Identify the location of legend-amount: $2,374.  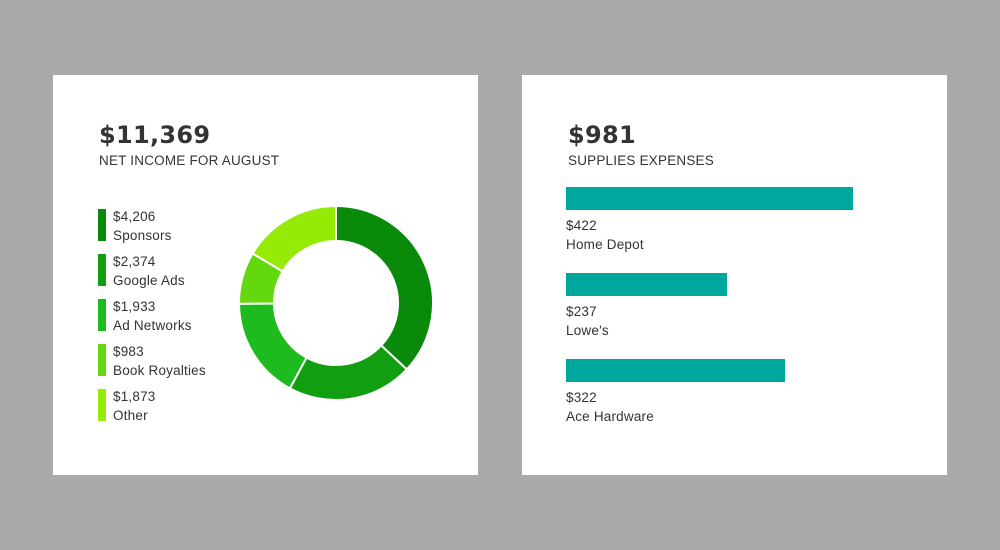
(134, 261).